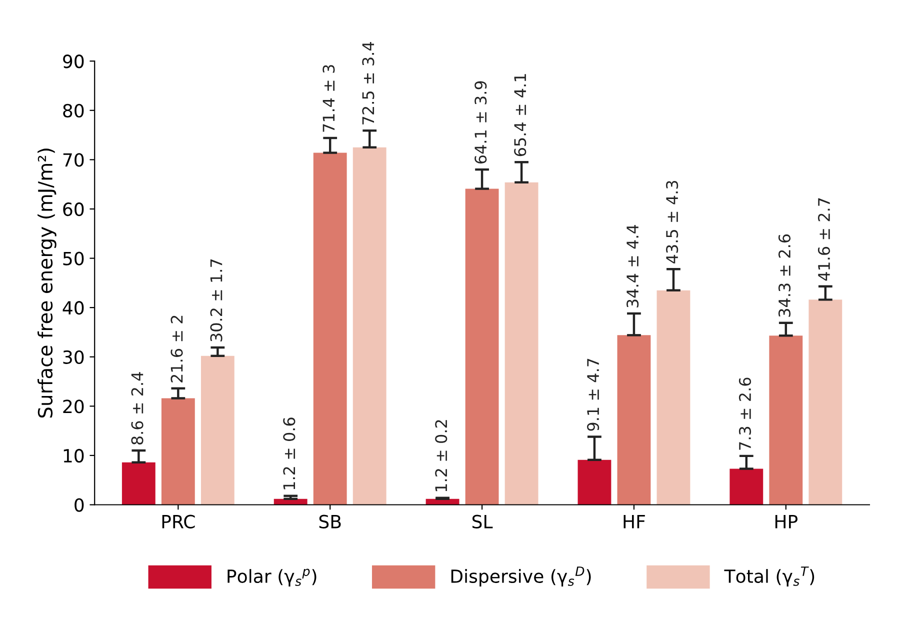 The height and width of the screenshot is (643, 901). Describe the element at coordinates (441, 456) in the screenshot. I see `data-label: 1.2 ± 0.2` at that location.